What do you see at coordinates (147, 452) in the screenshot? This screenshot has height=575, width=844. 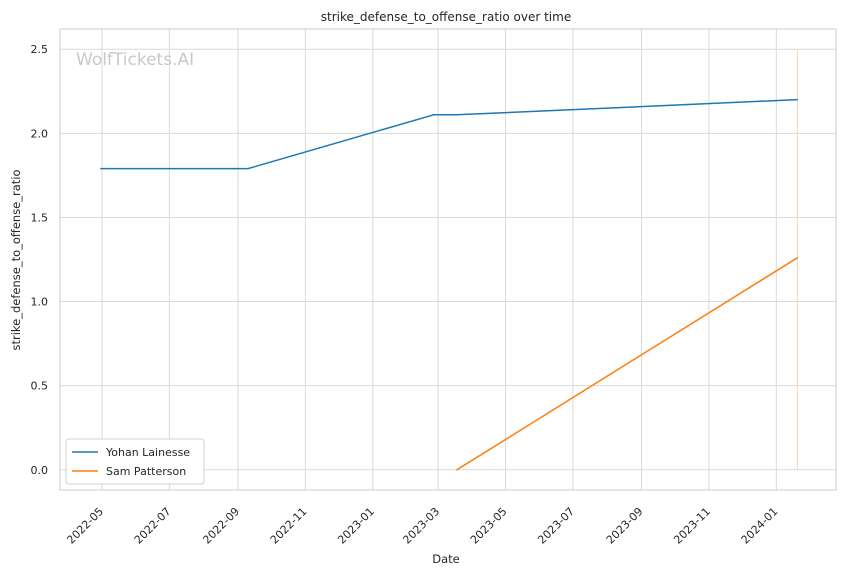 I see `legend-label-yohan-lainesse: Yohan Lainesse` at bounding box center [147, 452].